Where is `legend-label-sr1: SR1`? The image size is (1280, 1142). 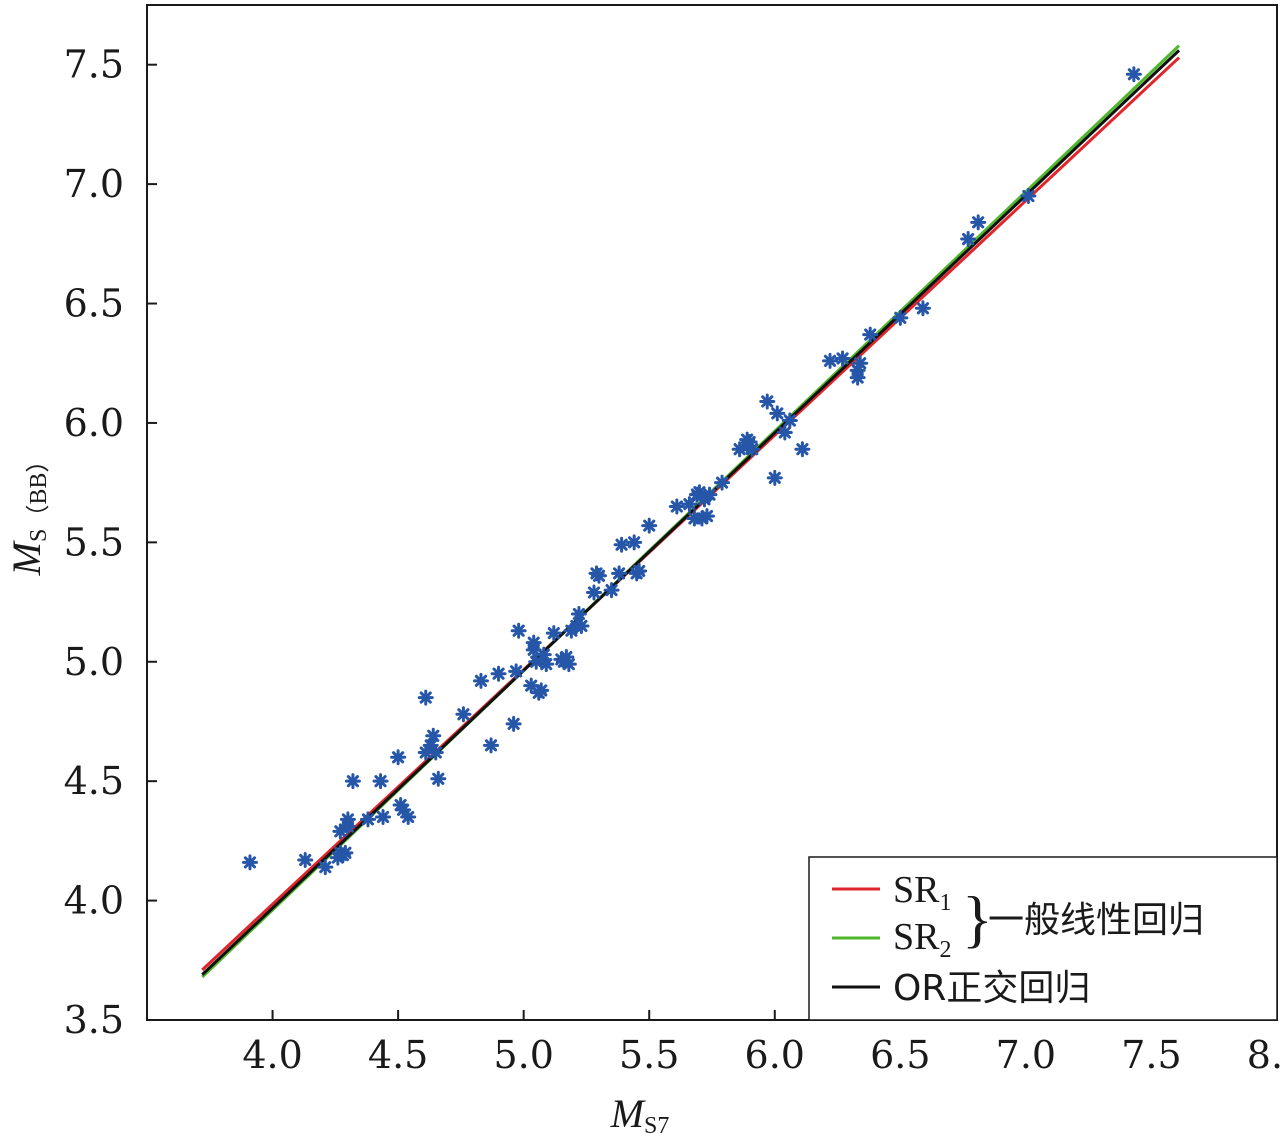
legend-label-sr1: SR1 is located at coordinates (922, 892).